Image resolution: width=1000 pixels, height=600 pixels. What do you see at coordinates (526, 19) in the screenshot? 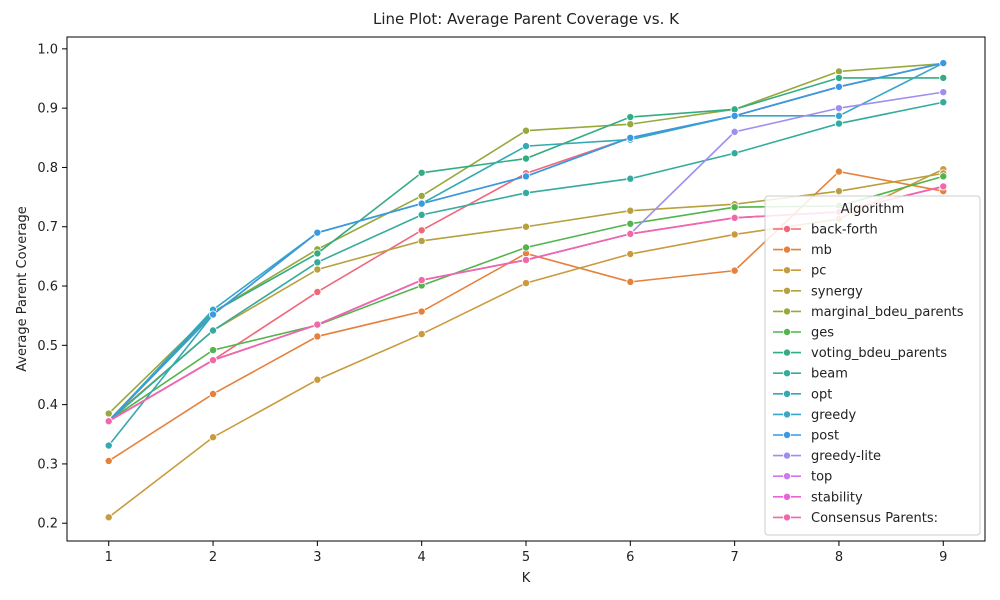
I see `chart-title: Line Plot: Average Parent Coverage vs. K` at bounding box center [526, 19].